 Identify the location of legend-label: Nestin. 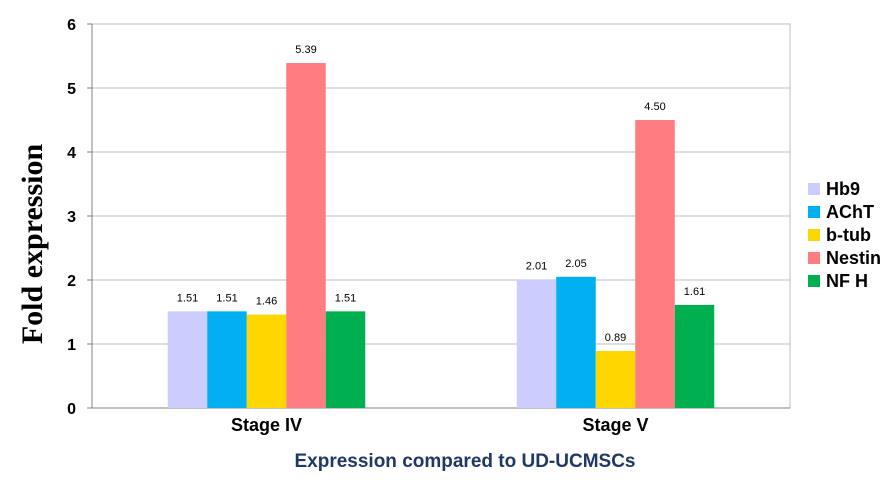
(853, 258).